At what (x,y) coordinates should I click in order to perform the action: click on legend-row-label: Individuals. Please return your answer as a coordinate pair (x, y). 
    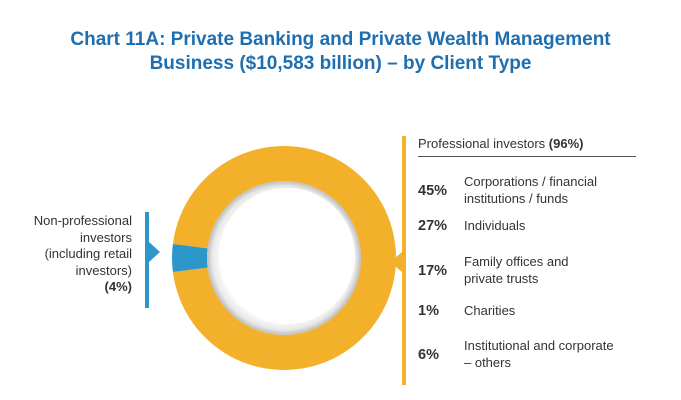
    Looking at the image, I should click on (550, 226).